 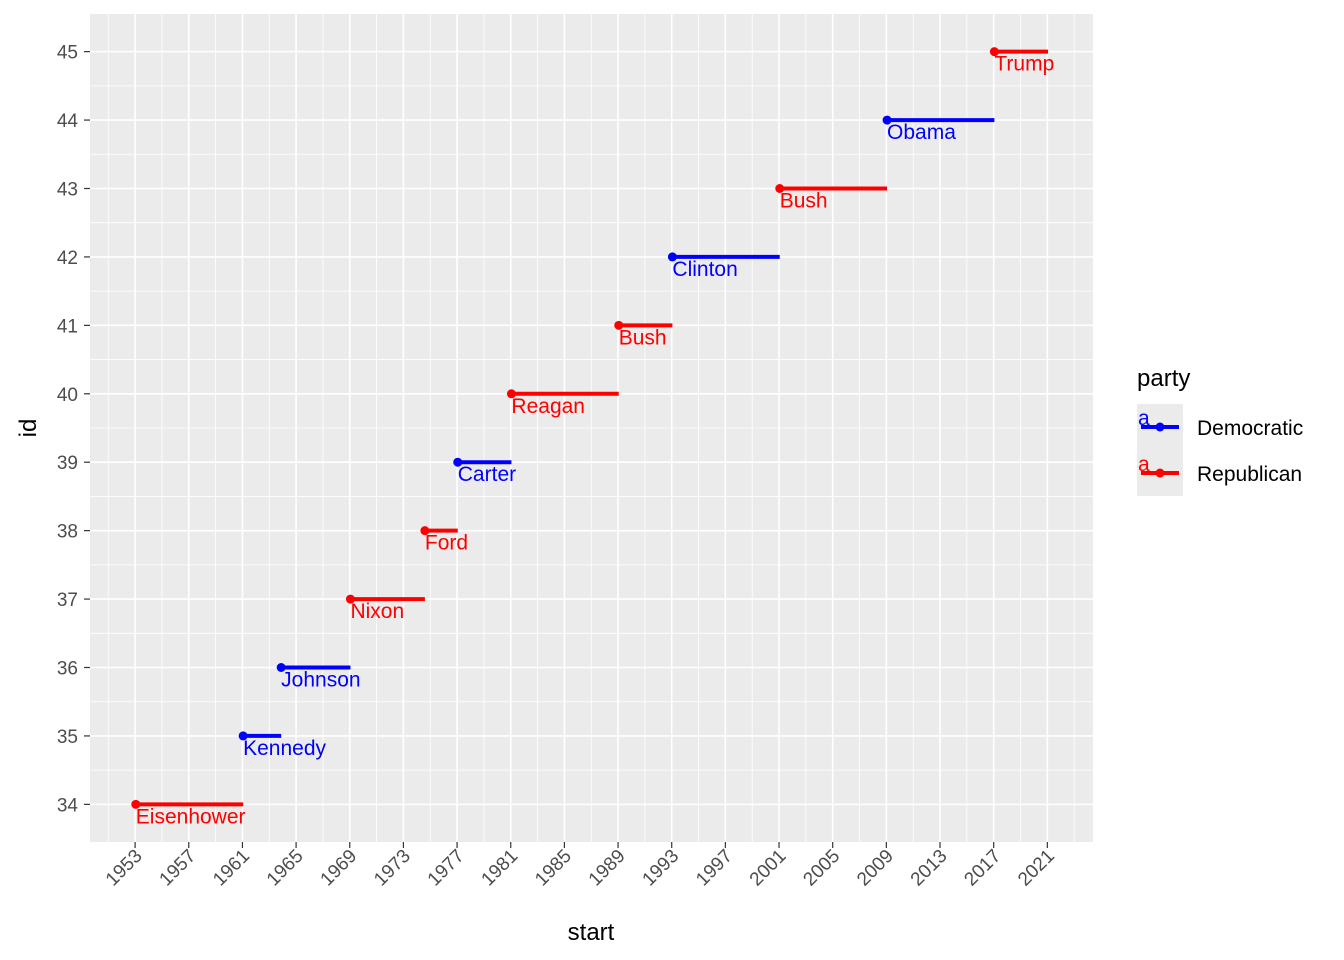 What do you see at coordinates (67, 669) in the screenshot?
I see `y-tick-label: 36` at bounding box center [67, 669].